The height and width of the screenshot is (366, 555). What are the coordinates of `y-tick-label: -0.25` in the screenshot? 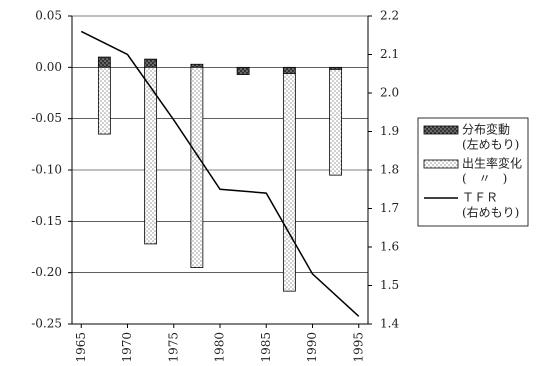 It's located at (46, 324).